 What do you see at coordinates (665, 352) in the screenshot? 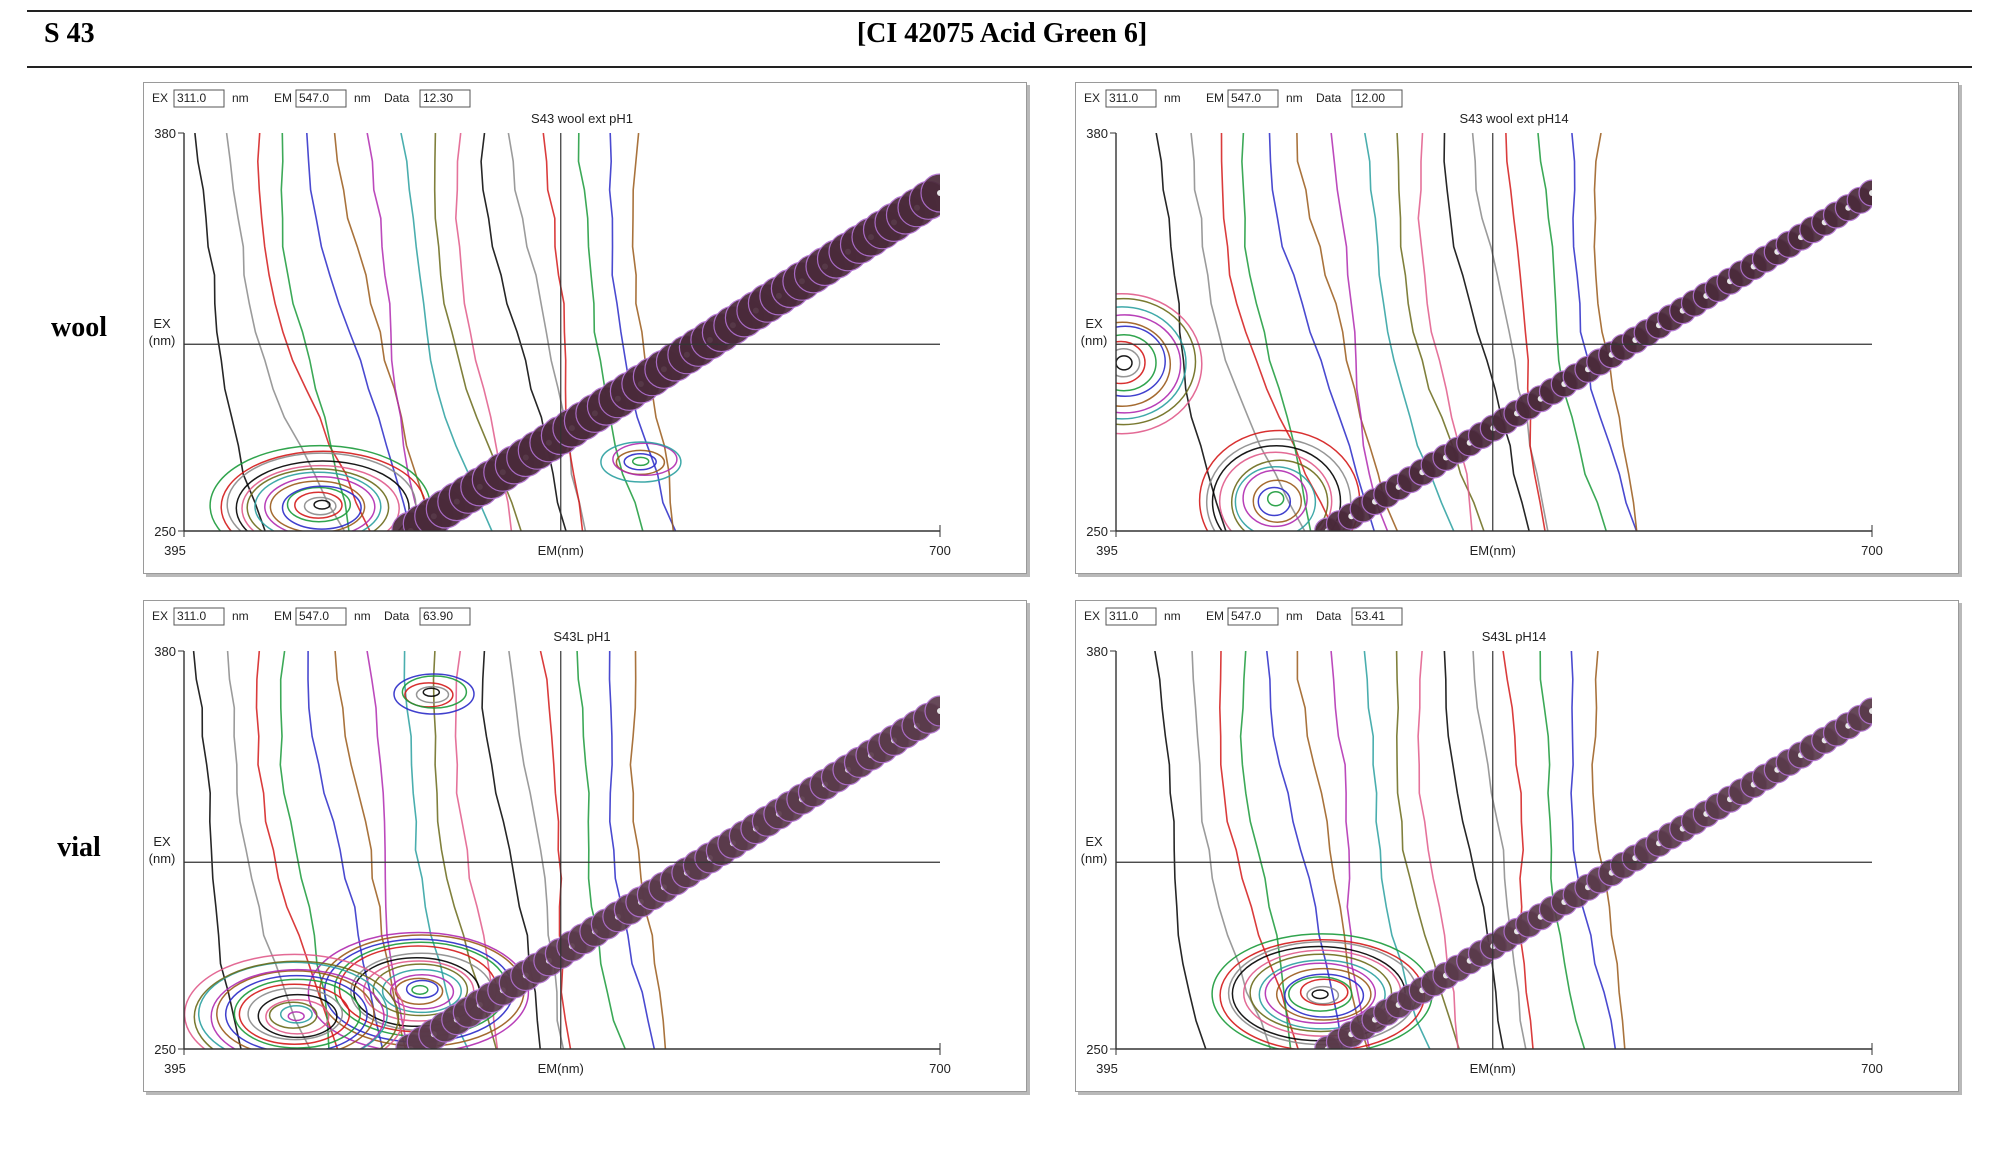
I see `rayleigh-scatter-band` at bounding box center [665, 352].